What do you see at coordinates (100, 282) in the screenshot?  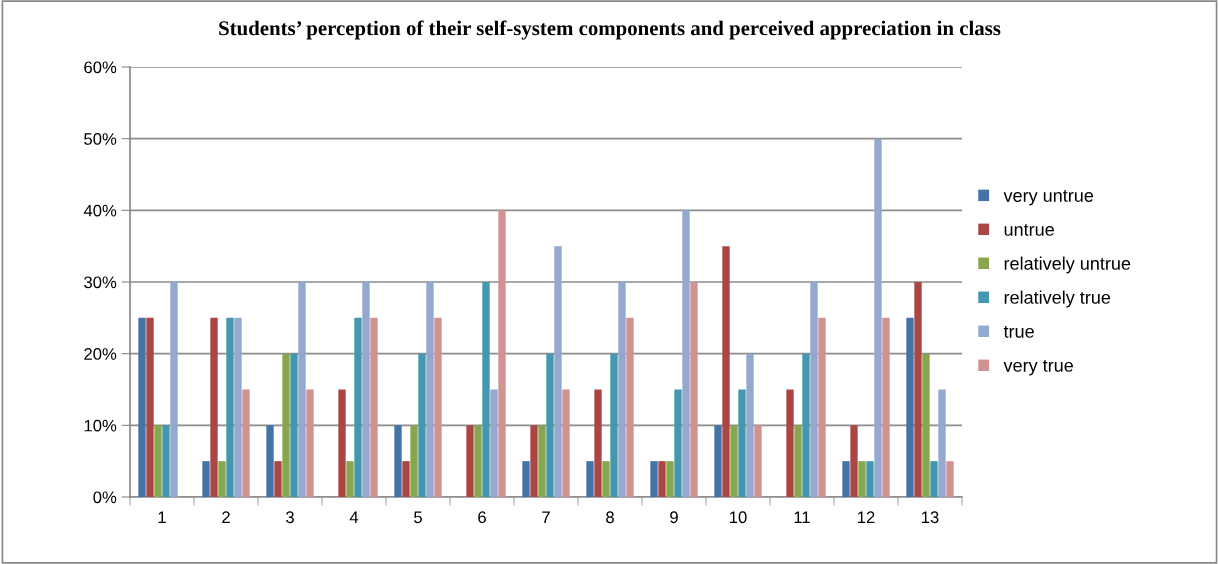 I see `y-tick-label: 30%` at bounding box center [100, 282].